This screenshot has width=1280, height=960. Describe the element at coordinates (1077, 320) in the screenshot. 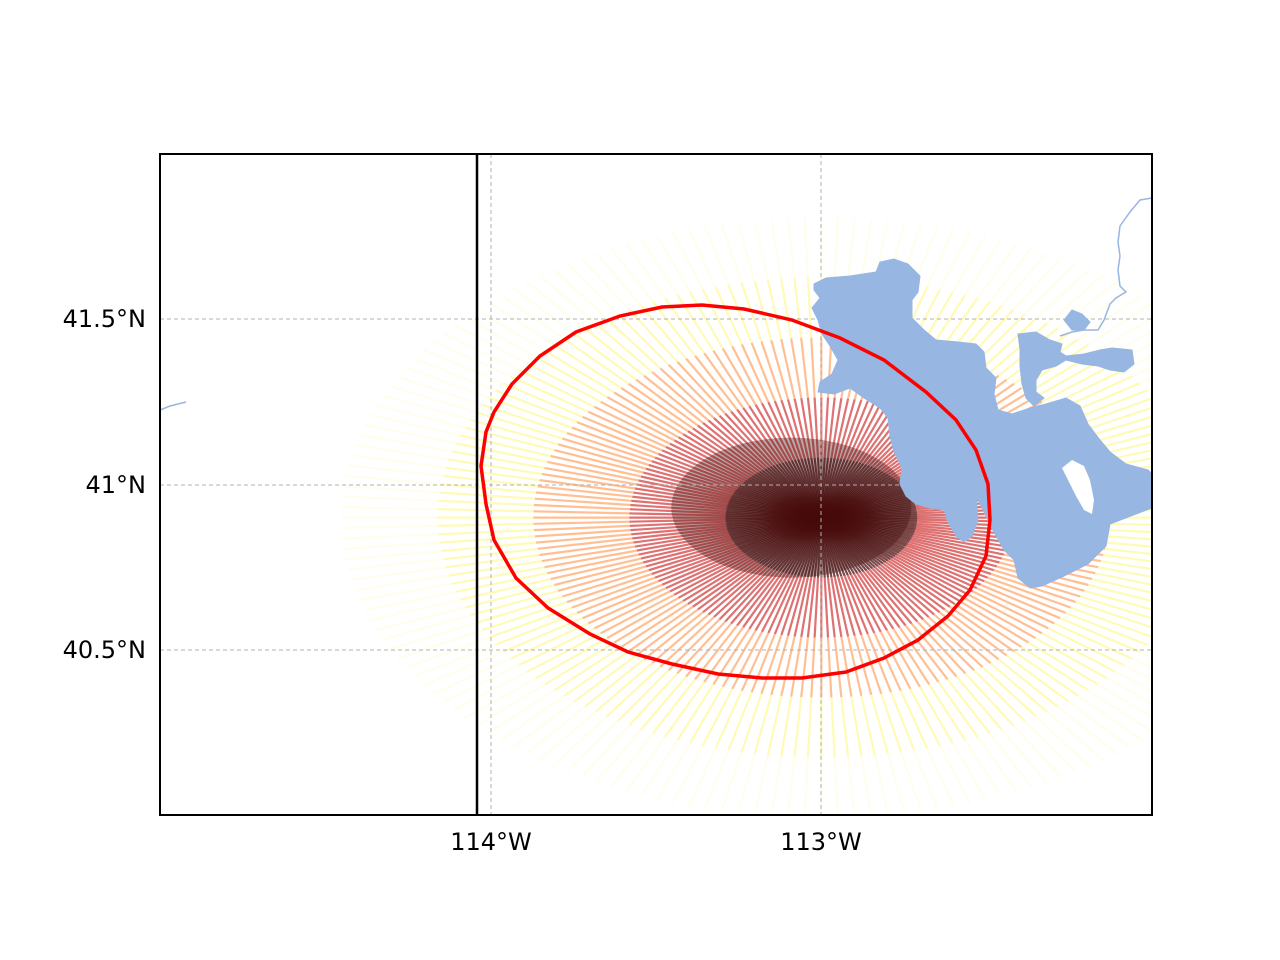

I see `willard-bay` at that location.